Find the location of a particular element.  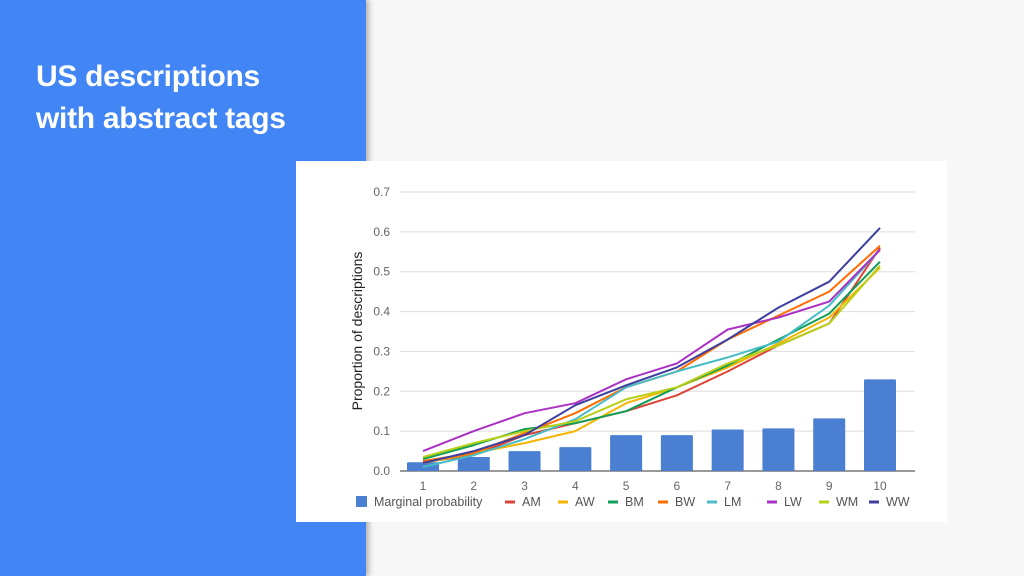

y-tick-label: 0.2 is located at coordinates (381, 391).